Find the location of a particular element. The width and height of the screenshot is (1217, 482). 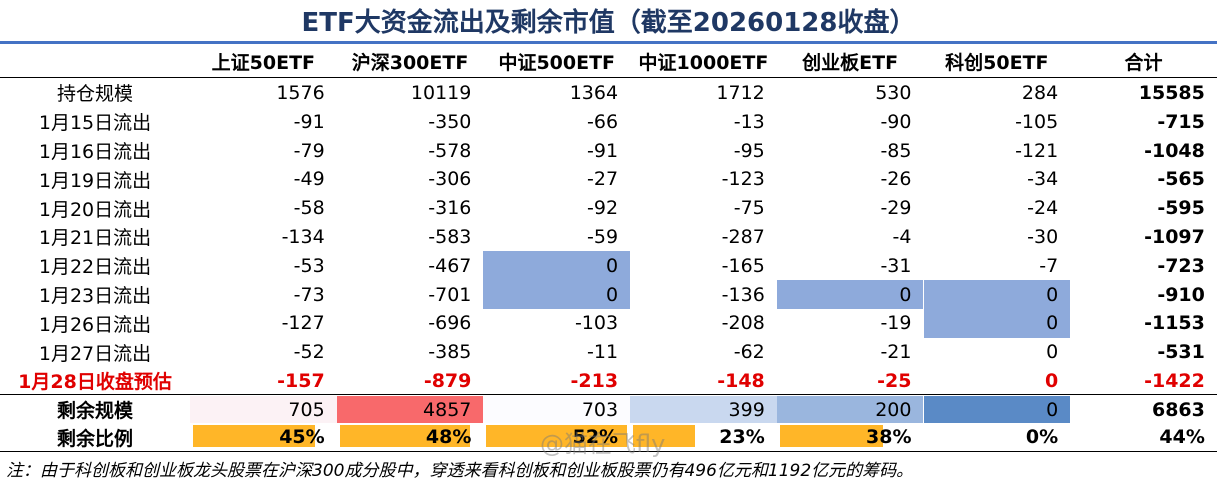

ratio-cell: 52% is located at coordinates (595, 437).